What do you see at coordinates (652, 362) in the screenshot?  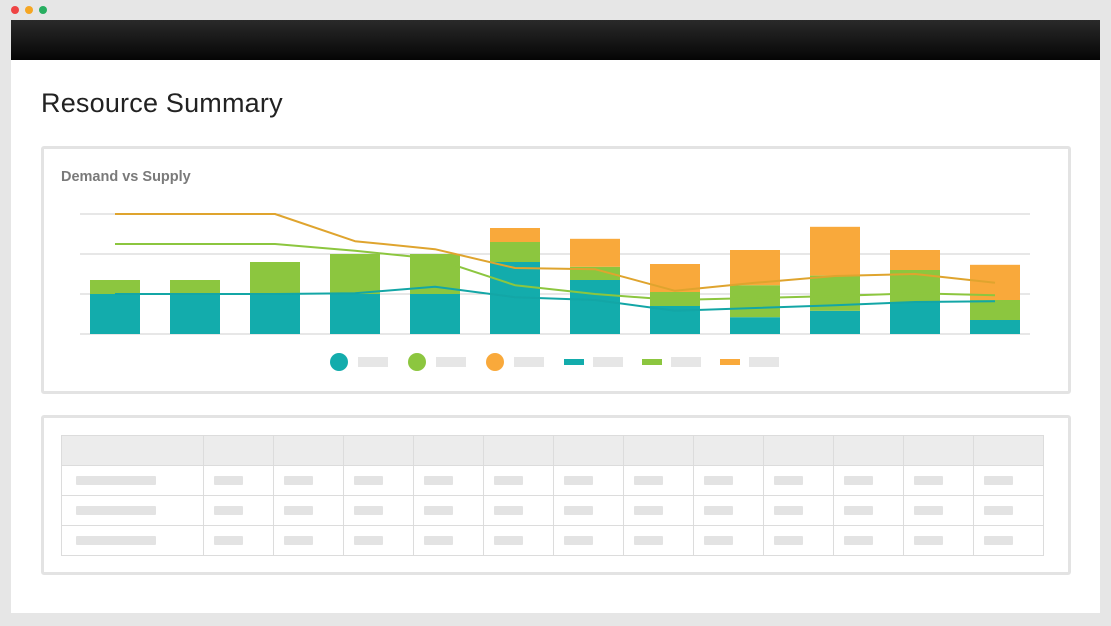 I see `legend-marker-green-line` at bounding box center [652, 362].